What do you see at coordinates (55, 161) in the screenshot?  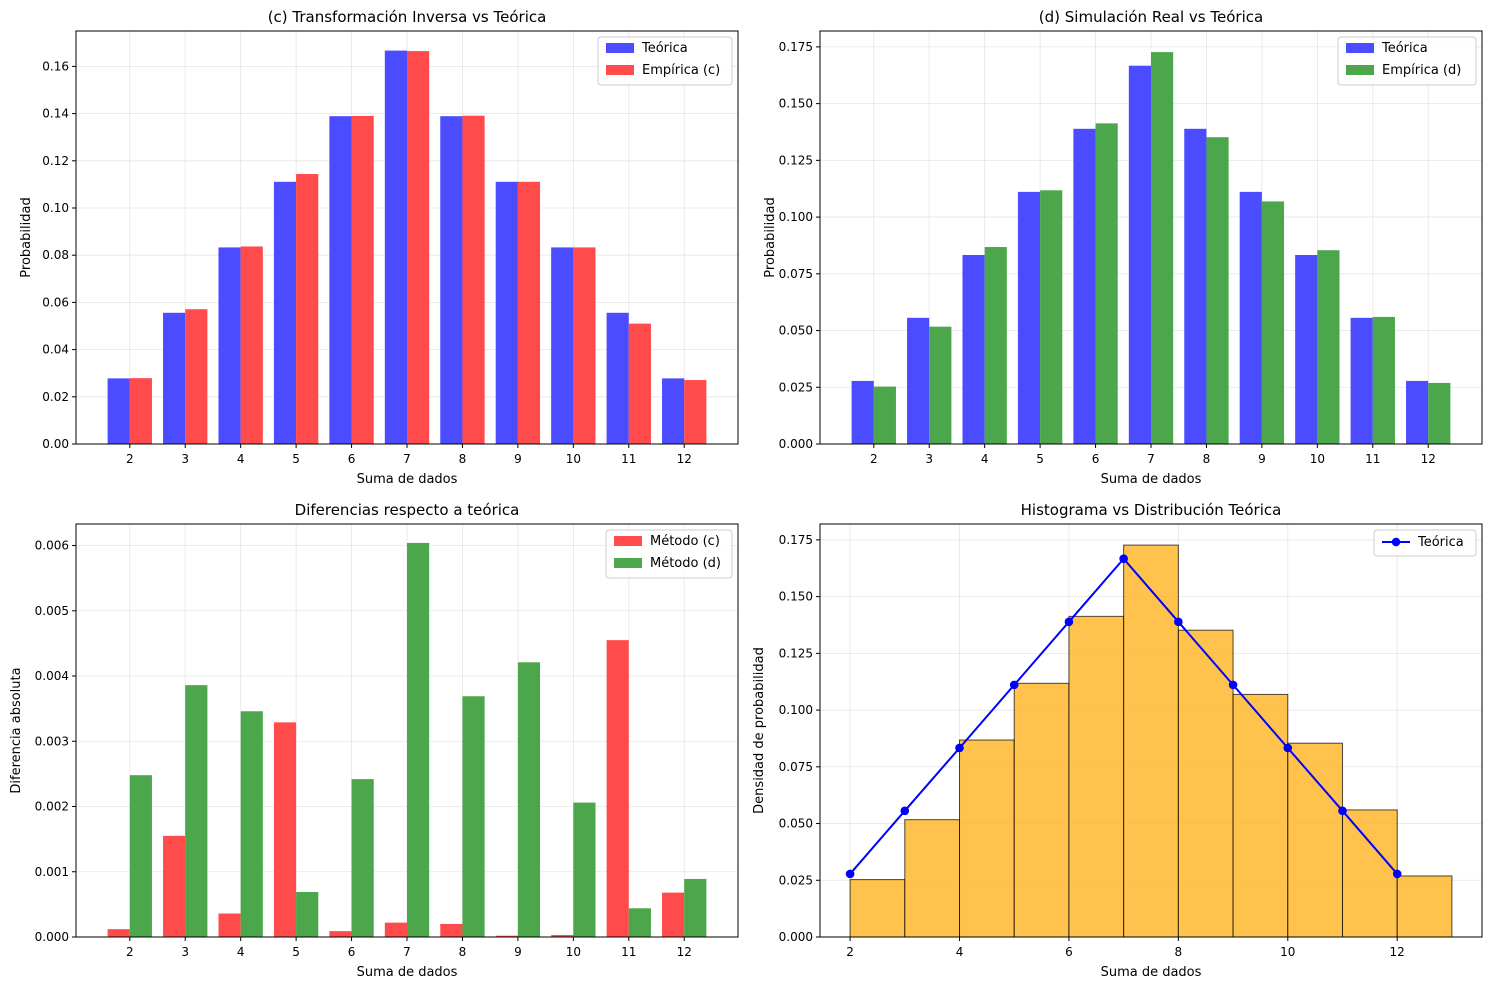 I see `y-tick-label: 0.12` at bounding box center [55, 161].